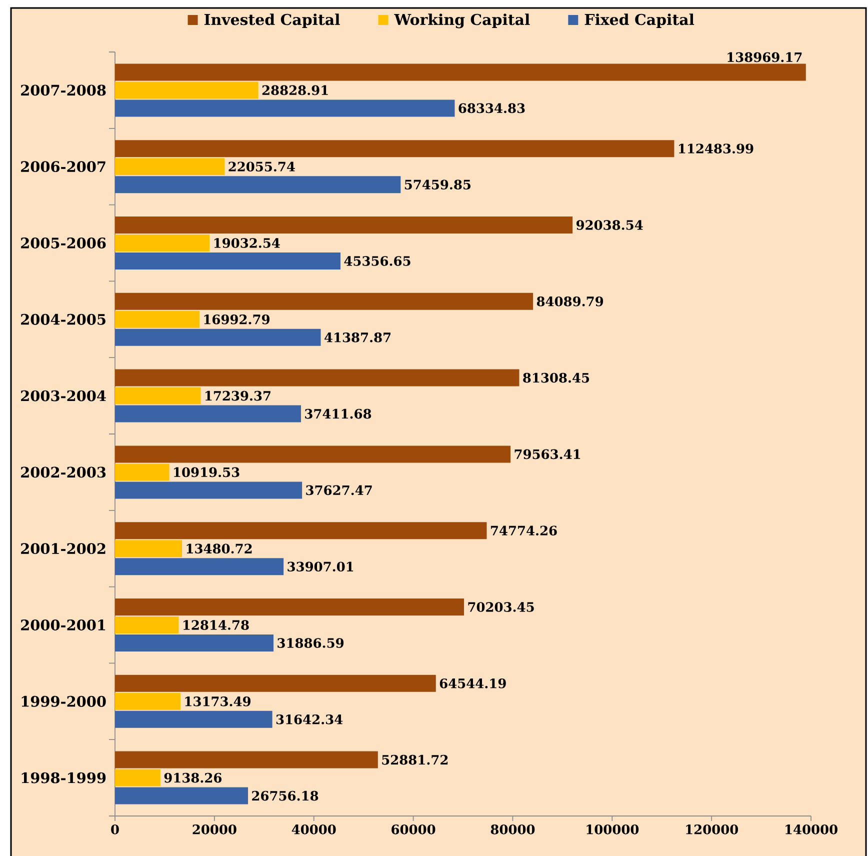 This screenshot has height=856, width=868. I want to click on data-label: 70203.45, so click(501, 607).